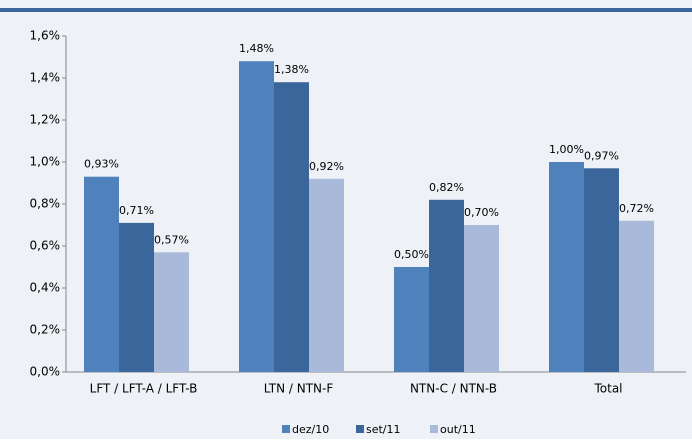 Image resolution: width=692 pixels, height=443 pixels. What do you see at coordinates (481, 212) in the screenshot?
I see `value-label: 0,70%` at bounding box center [481, 212].